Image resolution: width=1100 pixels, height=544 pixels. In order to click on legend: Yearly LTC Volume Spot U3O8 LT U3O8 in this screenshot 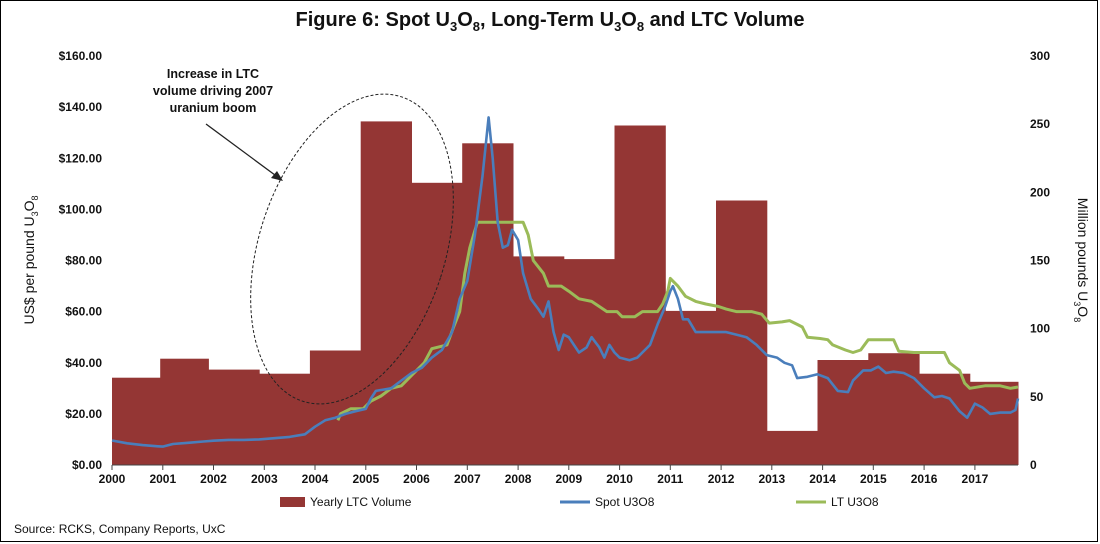, I will do `click(579, 502)`.